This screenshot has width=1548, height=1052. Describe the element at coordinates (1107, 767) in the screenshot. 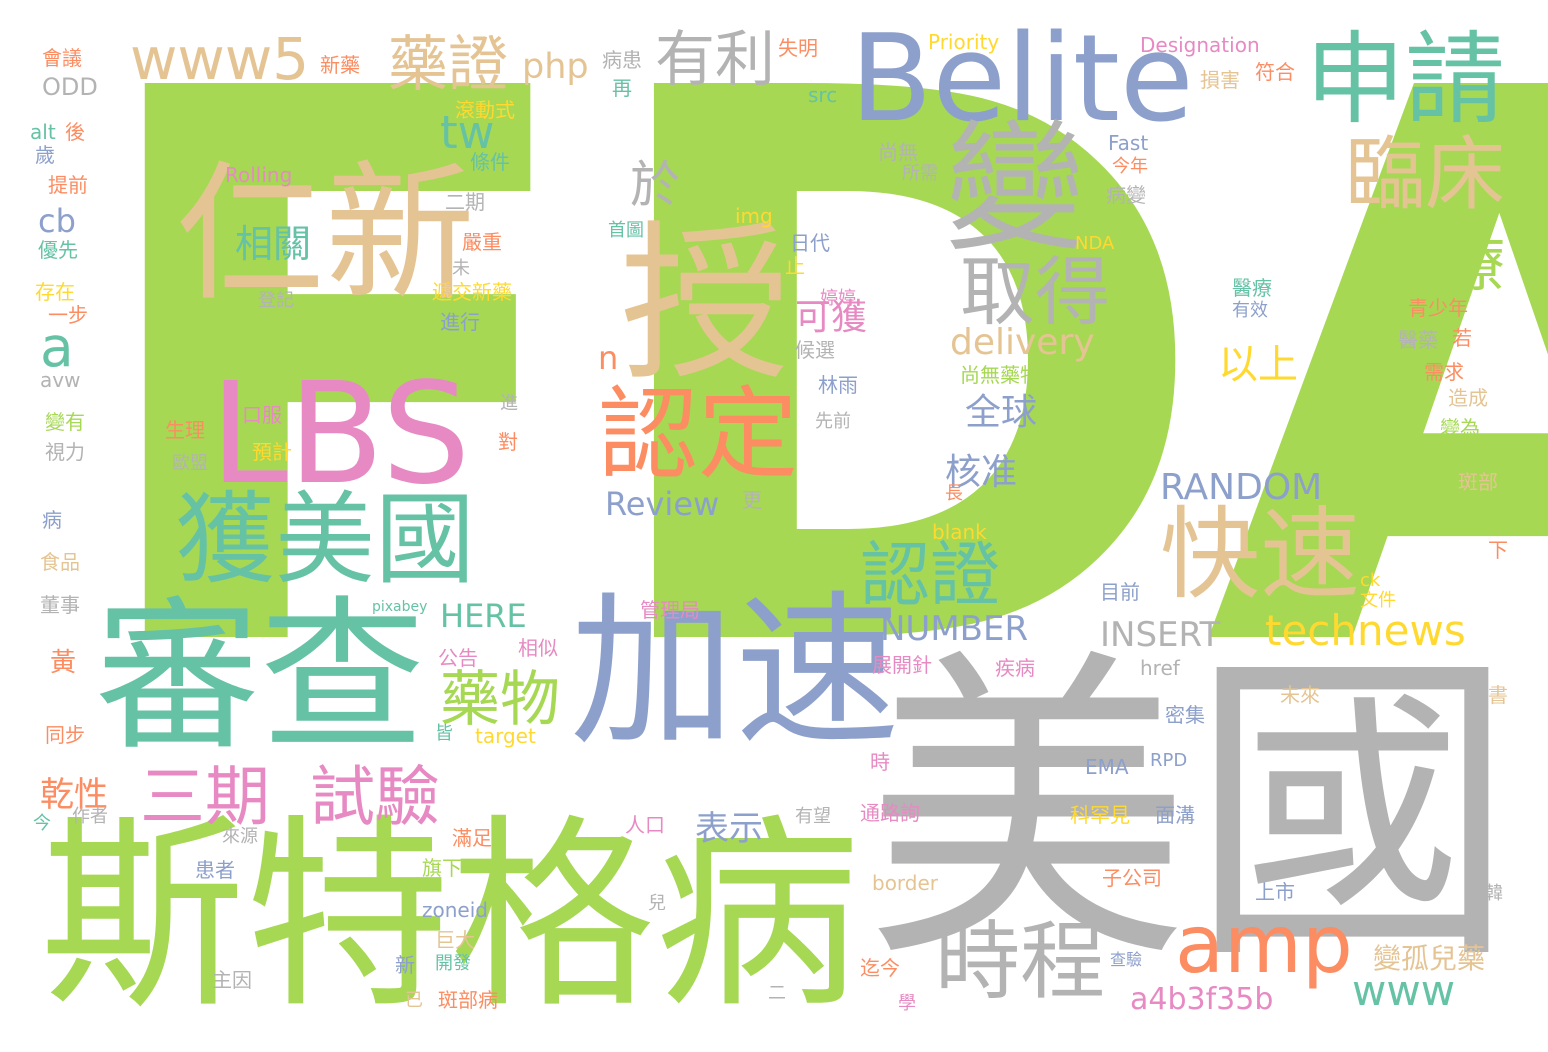

I see `word-ema: EMA` at that location.